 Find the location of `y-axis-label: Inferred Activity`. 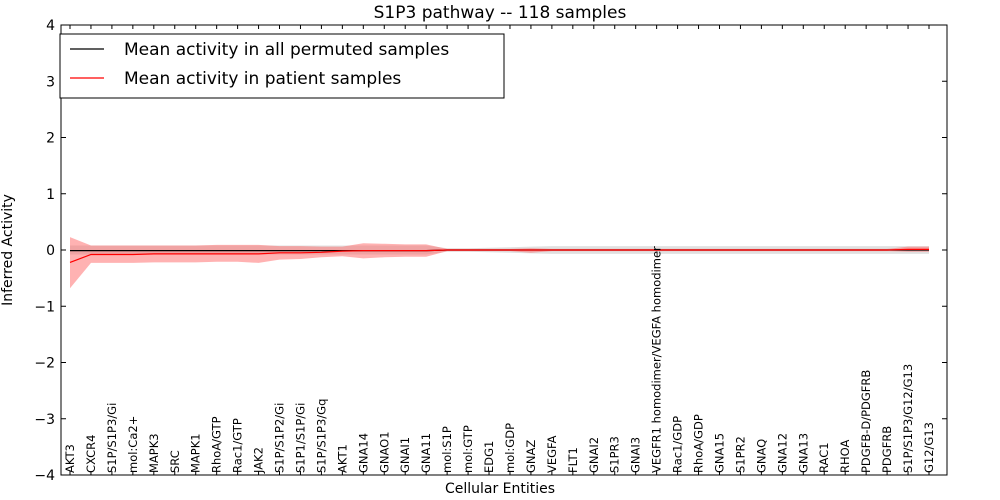

y-axis-label: Inferred Activity is located at coordinates (8, 250).